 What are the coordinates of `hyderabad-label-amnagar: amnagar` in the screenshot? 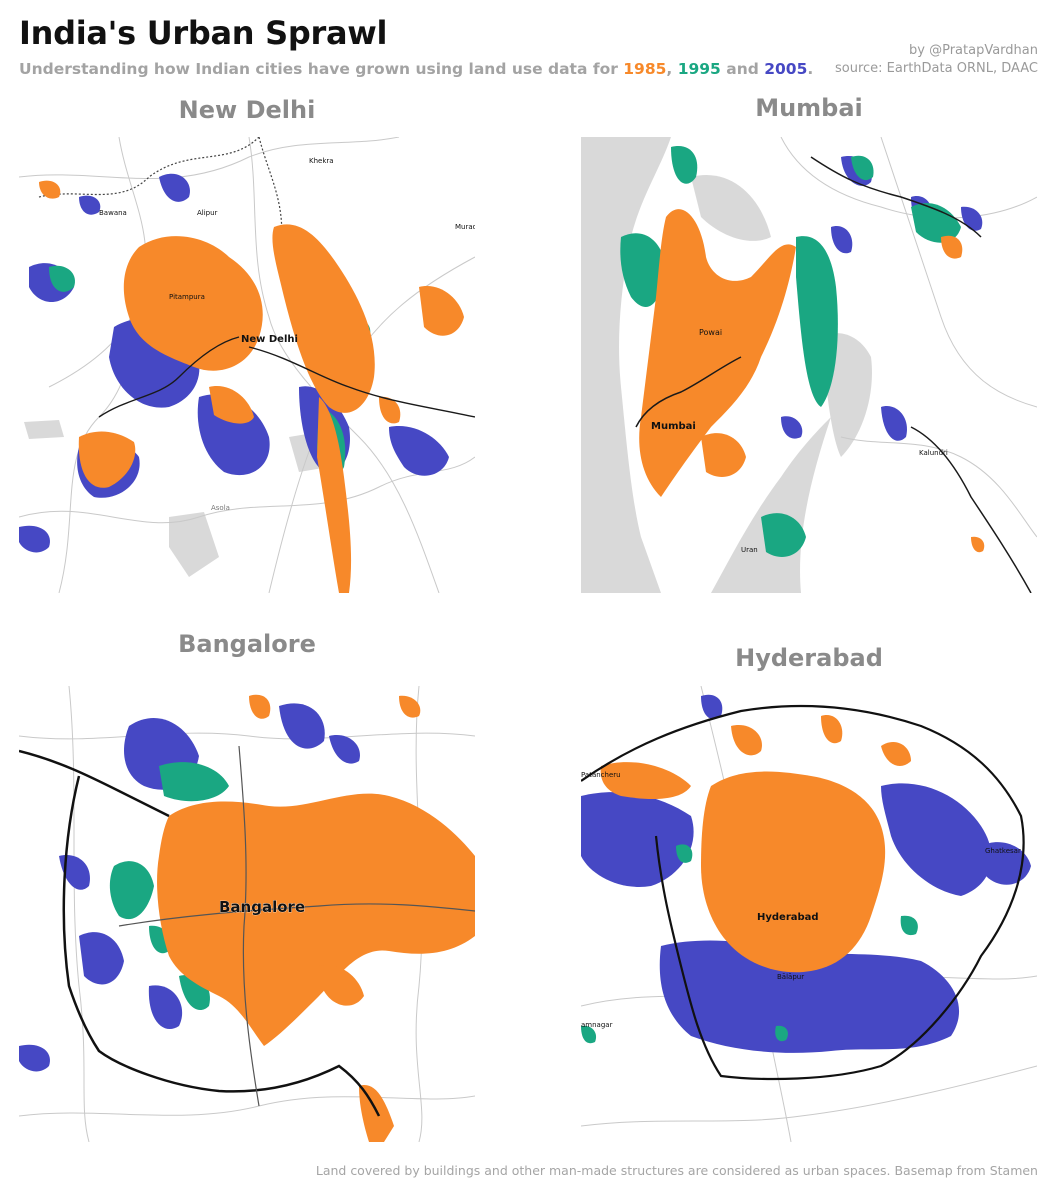 It's located at (597, 1025).